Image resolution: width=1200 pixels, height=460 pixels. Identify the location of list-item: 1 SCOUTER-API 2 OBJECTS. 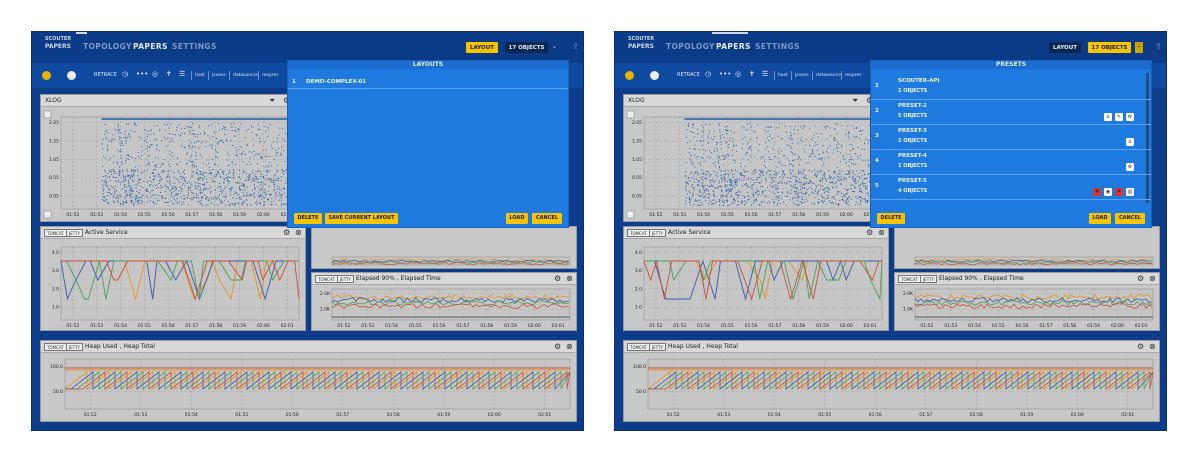
(1011, 87).